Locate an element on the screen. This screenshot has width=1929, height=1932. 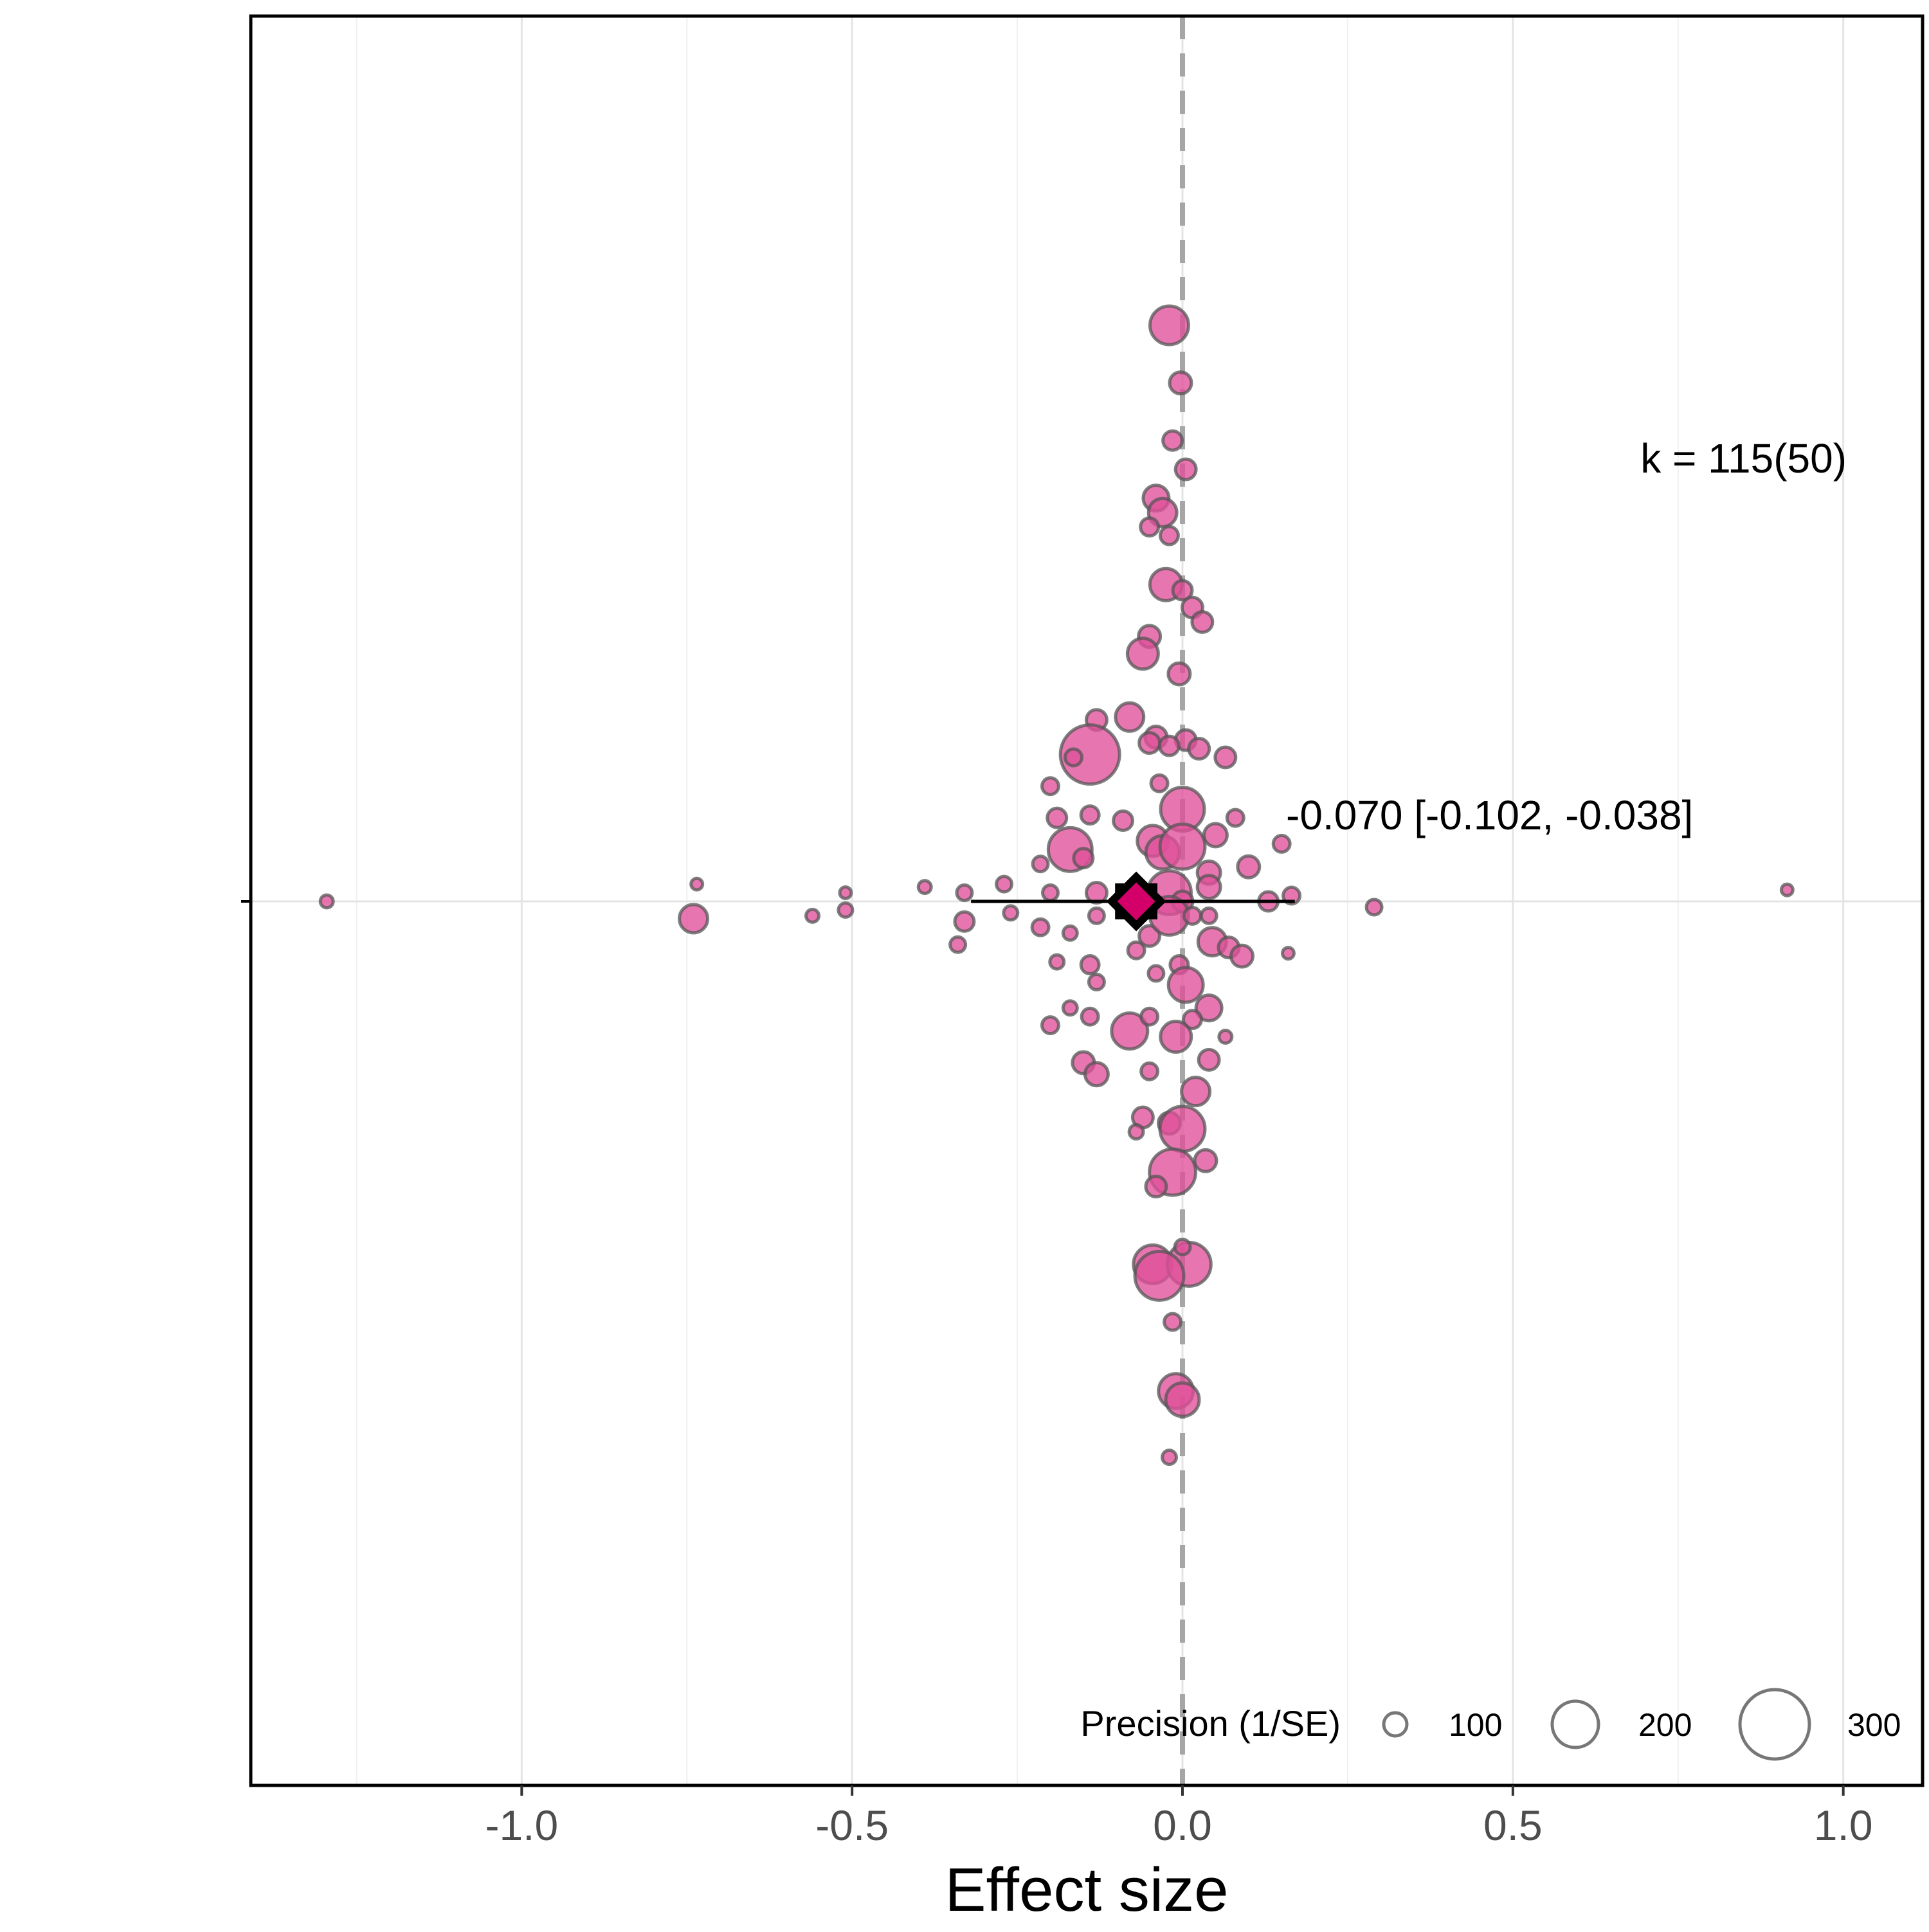
x-tick-label: 0.0 is located at coordinates (1182, 1825).